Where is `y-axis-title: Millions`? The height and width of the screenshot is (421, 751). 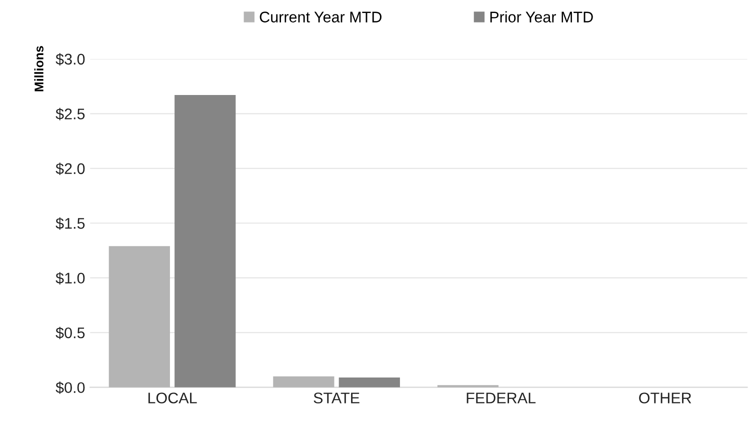
y-axis-title: Millions is located at coordinates (39, 69).